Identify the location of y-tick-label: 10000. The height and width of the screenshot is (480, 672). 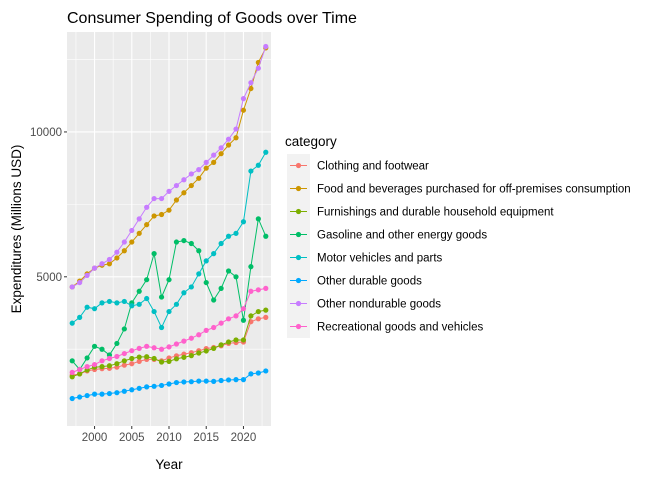
(46, 133).